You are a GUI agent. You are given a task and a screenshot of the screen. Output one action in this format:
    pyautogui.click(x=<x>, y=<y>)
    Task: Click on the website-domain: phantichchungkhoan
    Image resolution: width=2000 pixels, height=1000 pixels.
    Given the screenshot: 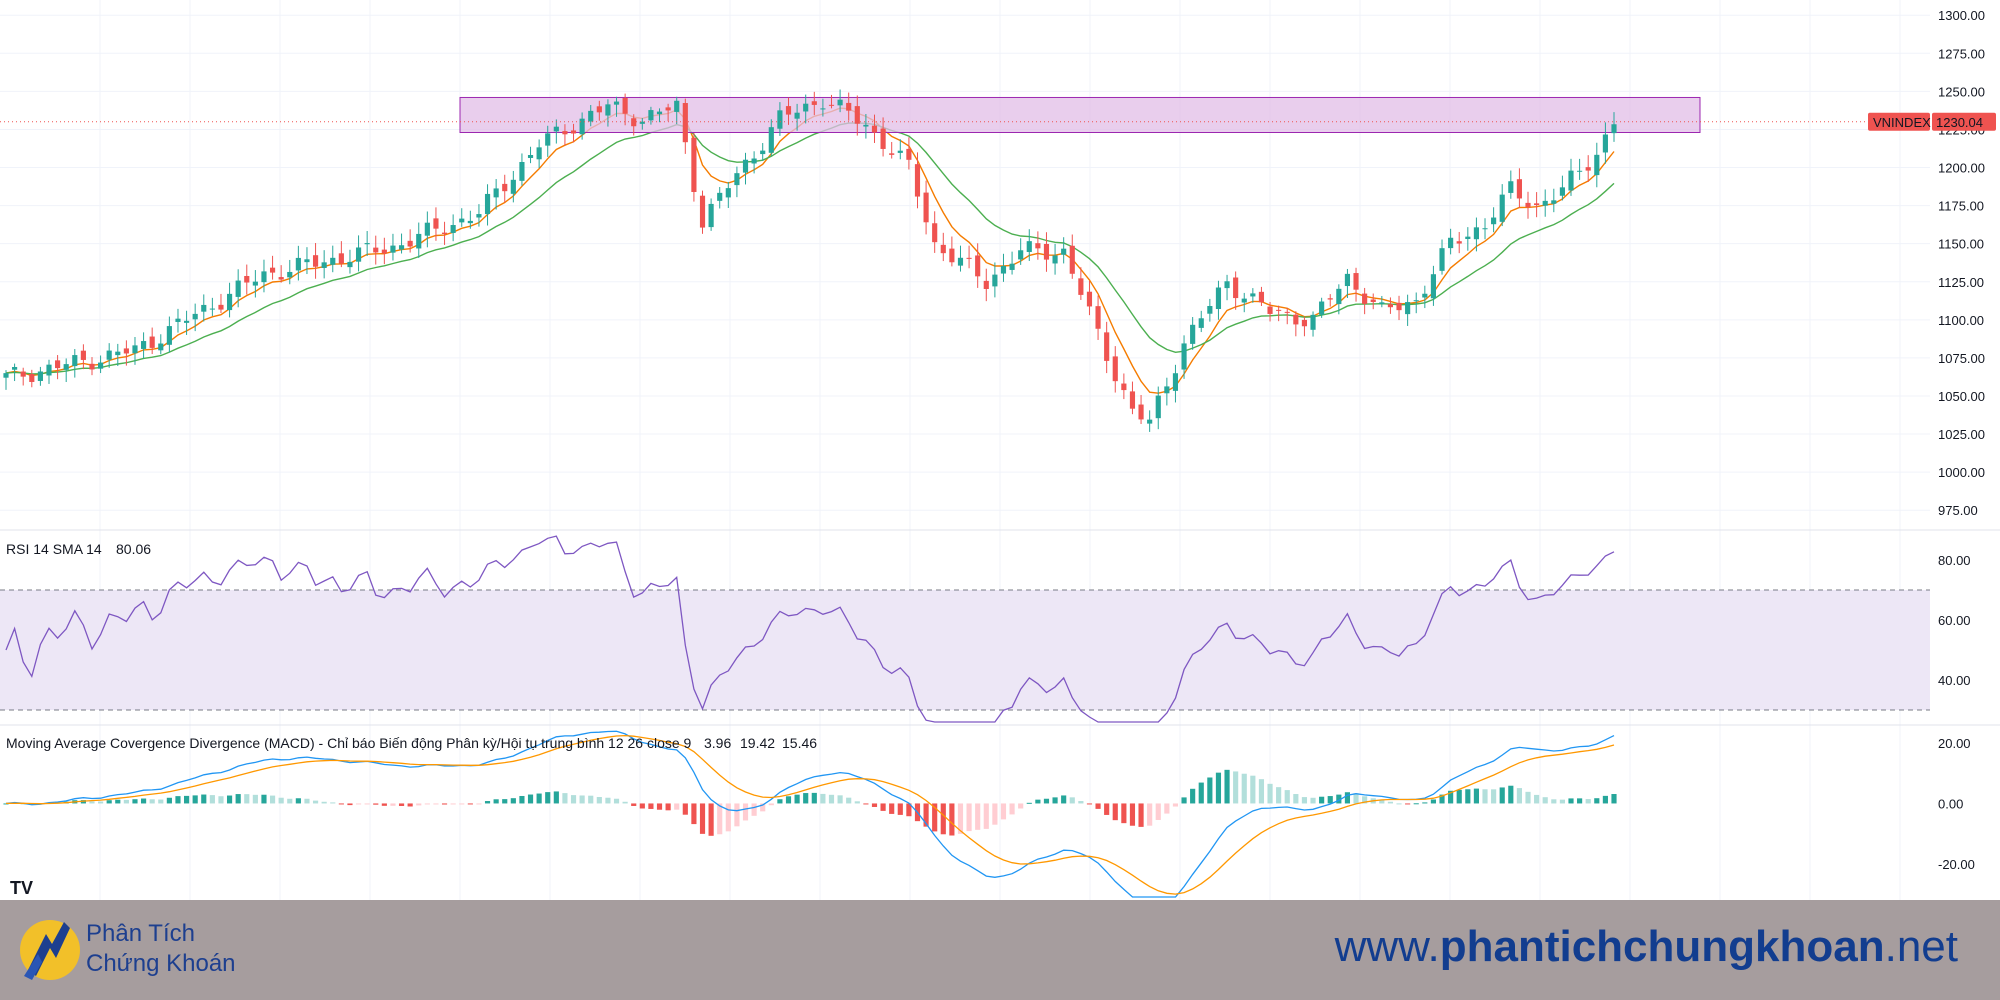 What is the action you would take?
    pyautogui.click(x=1662, y=946)
    